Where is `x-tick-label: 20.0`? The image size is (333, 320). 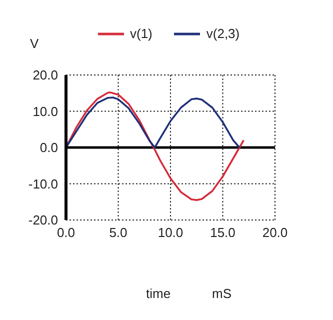 x-tick-label: 20.0 is located at coordinates (275, 232).